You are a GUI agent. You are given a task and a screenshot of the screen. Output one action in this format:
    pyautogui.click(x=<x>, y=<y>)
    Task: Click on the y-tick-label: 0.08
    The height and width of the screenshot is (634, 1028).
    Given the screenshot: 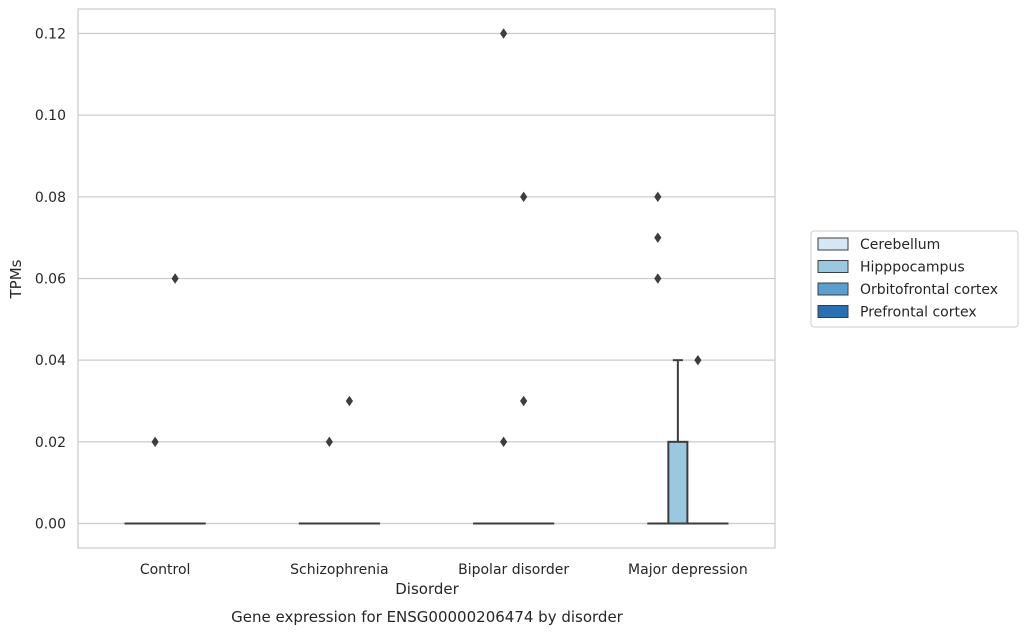 What is the action you would take?
    pyautogui.click(x=50, y=198)
    